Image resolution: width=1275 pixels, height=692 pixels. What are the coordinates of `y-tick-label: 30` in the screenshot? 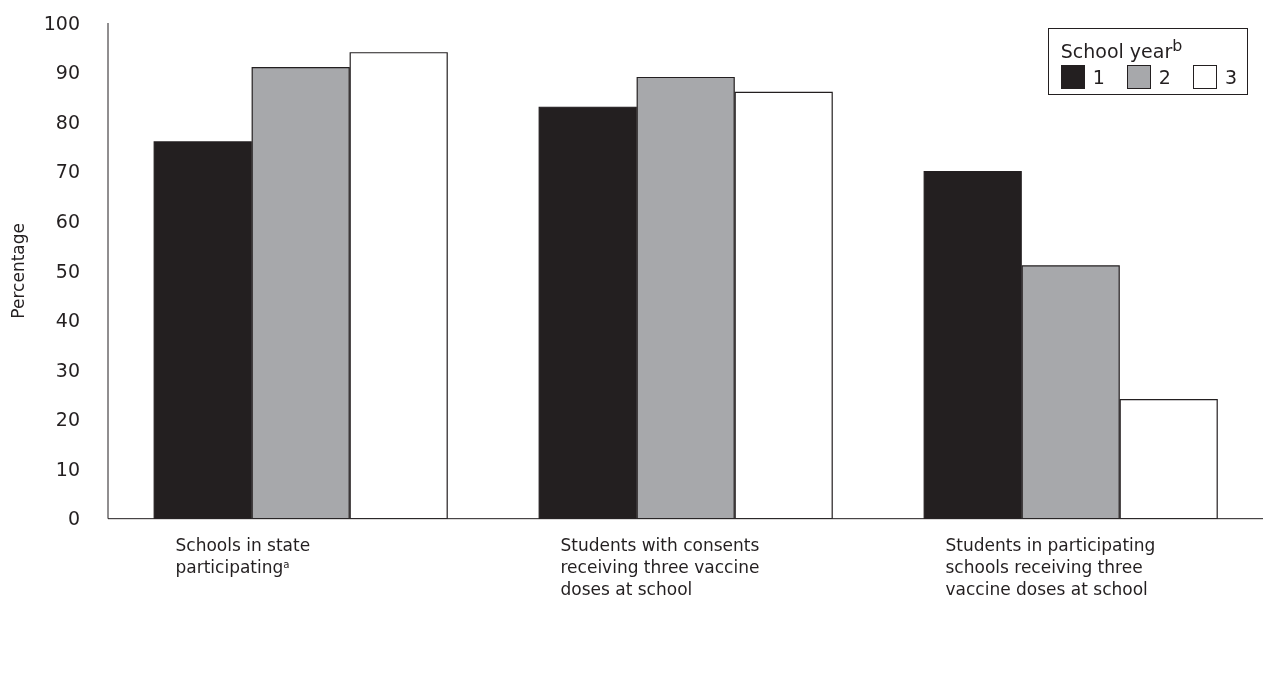 It's located at (67, 369).